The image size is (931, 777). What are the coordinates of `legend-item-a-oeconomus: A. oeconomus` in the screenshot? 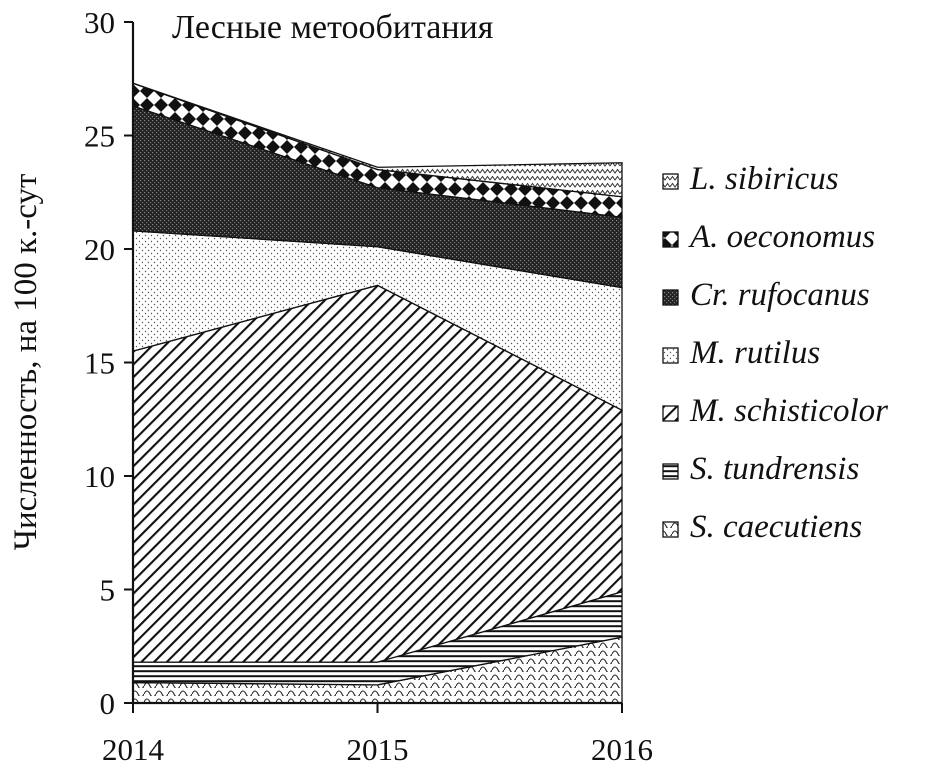 It's located at (768, 237).